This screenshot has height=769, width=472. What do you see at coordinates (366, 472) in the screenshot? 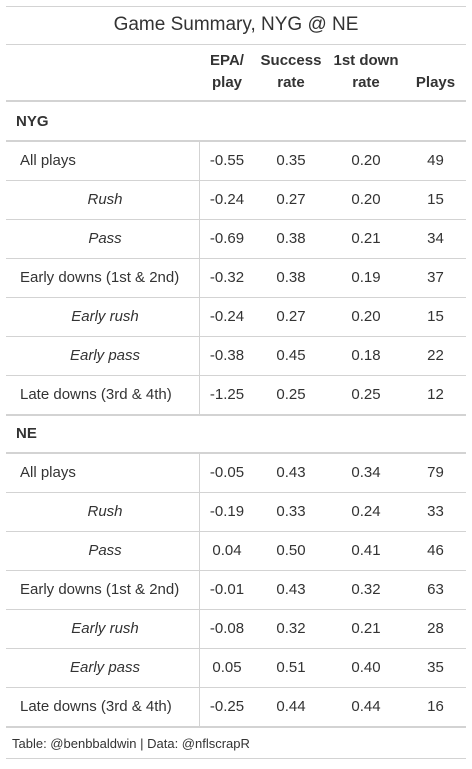
I see `value-cell: 0.34` at bounding box center [366, 472].